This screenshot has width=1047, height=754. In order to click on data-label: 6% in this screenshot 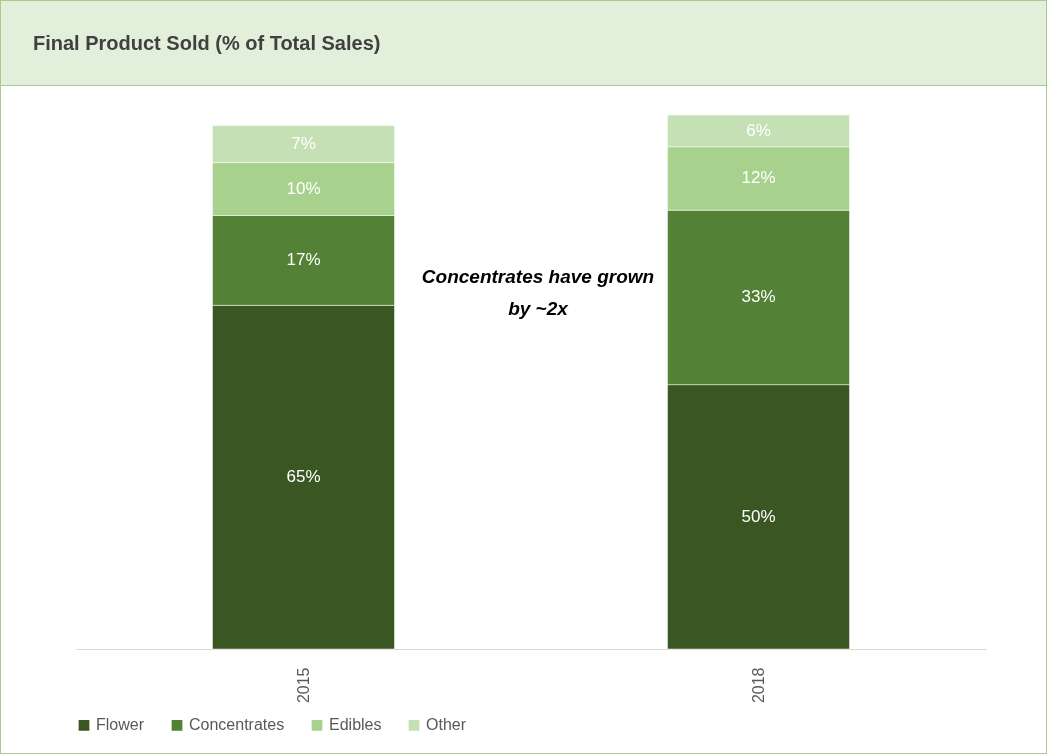, I will do `click(758, 130)`.